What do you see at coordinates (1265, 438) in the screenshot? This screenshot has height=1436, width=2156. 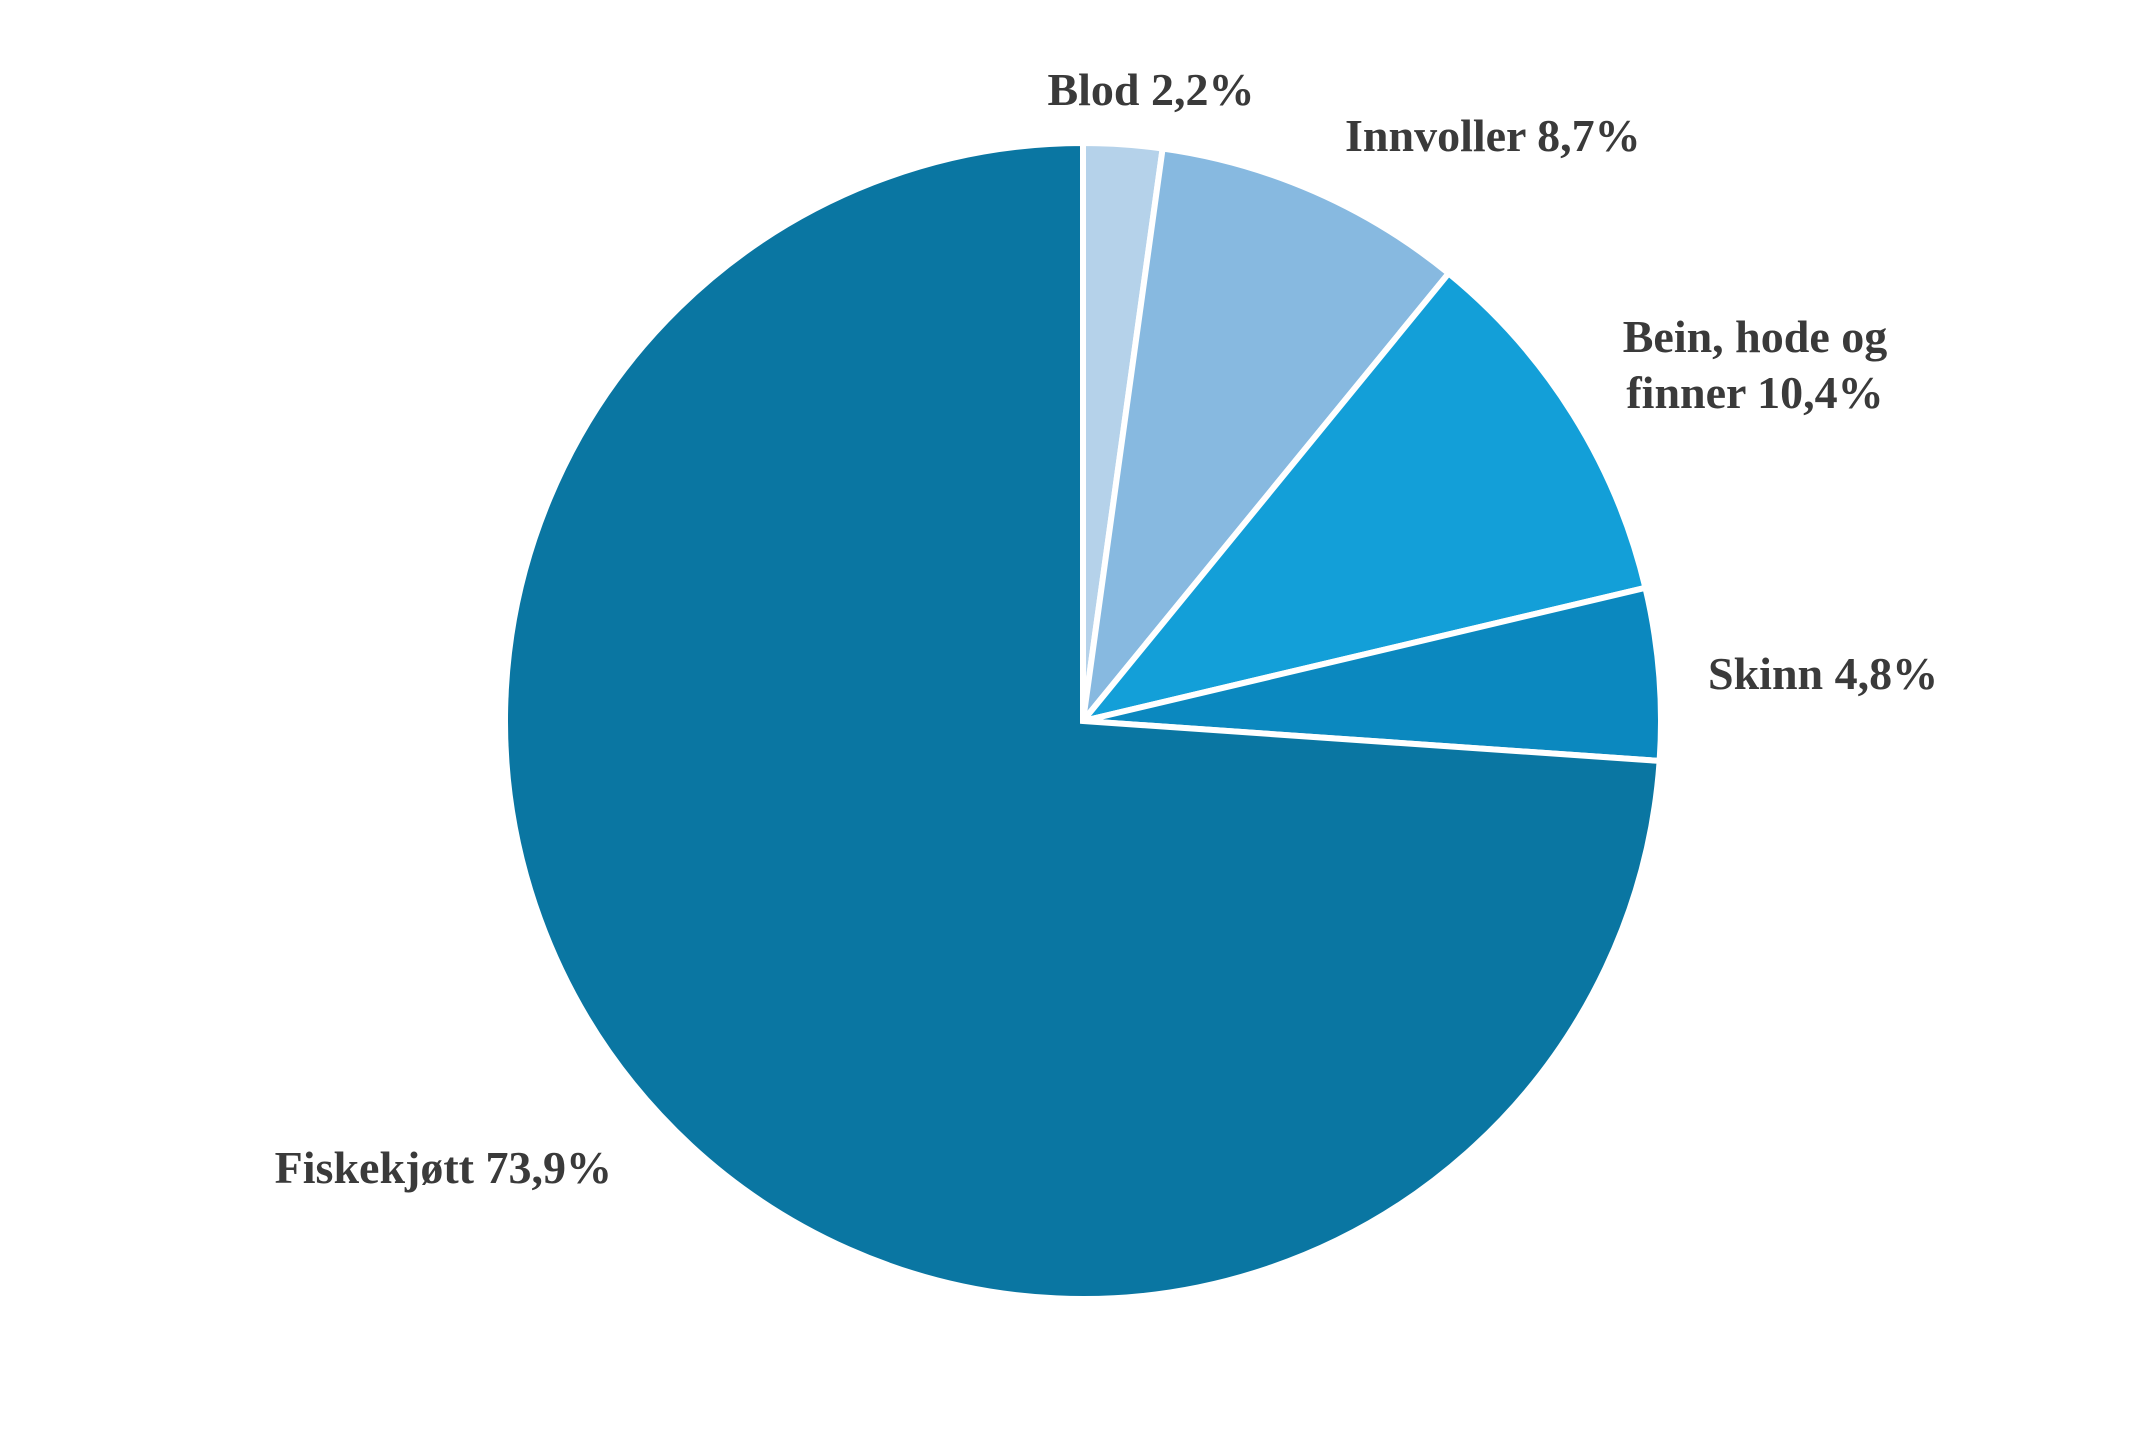 I see `pie-slice-innvoller` at bounding box center [1265, 438].